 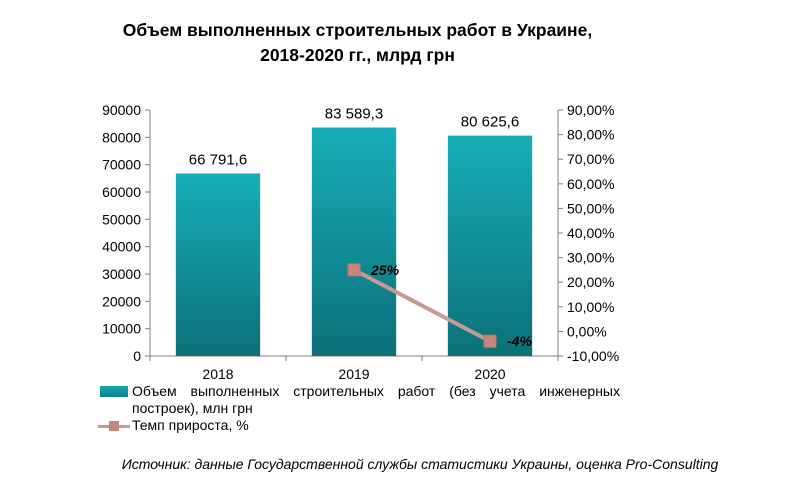 I want to click on x-tick-label: 2018, so click(x=217, y=374).